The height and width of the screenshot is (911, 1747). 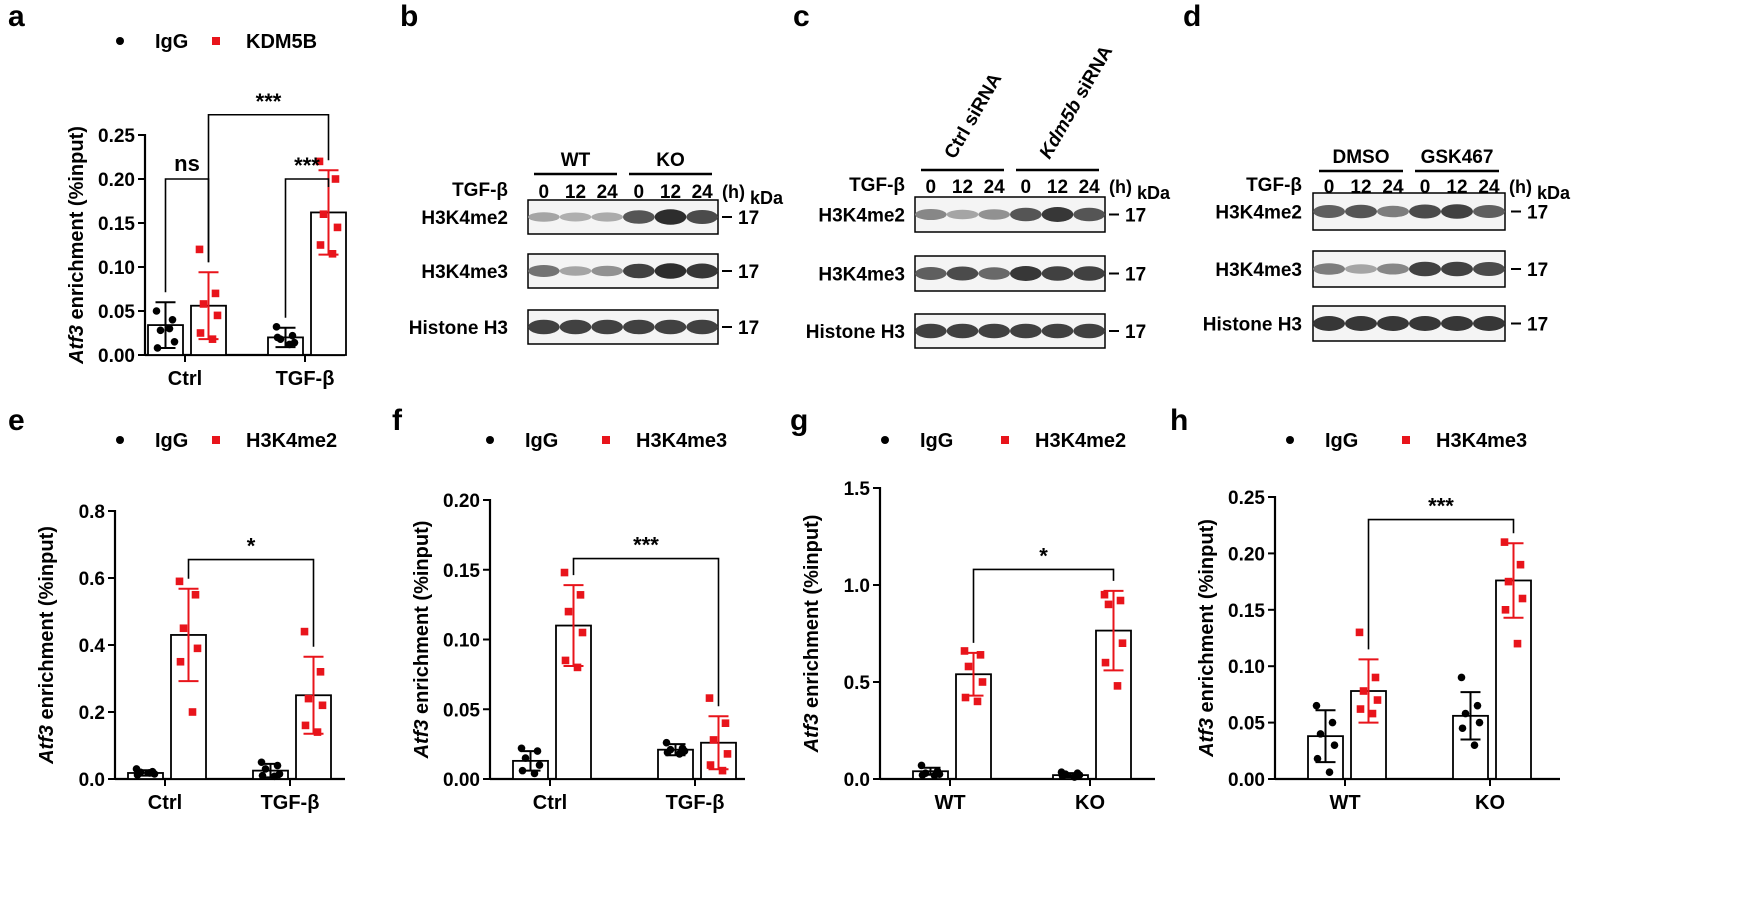 What do you see at coordinates (216, 42) in the screenshot?
I see `legend: IgG KDM5B` at bounding box center [216, 42].